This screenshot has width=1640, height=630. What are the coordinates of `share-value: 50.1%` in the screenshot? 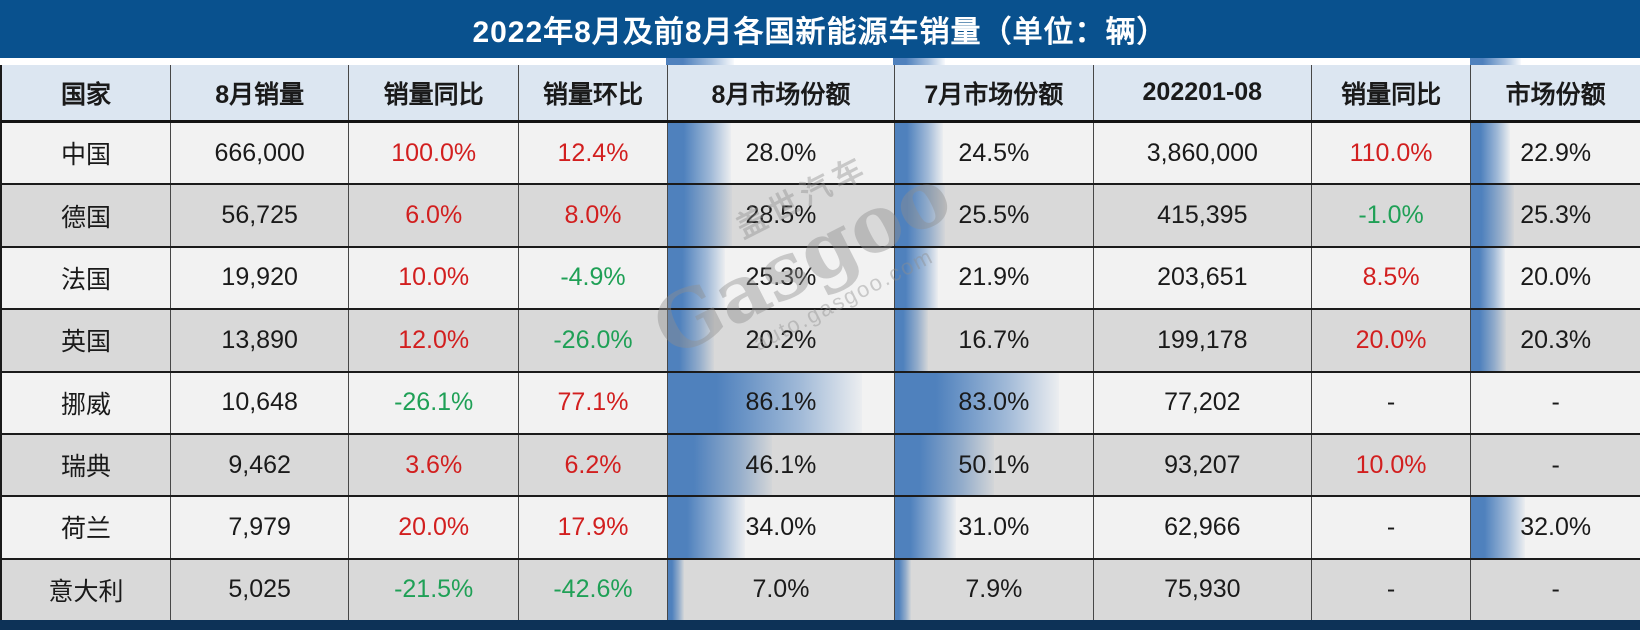 It's located at (994, 464).